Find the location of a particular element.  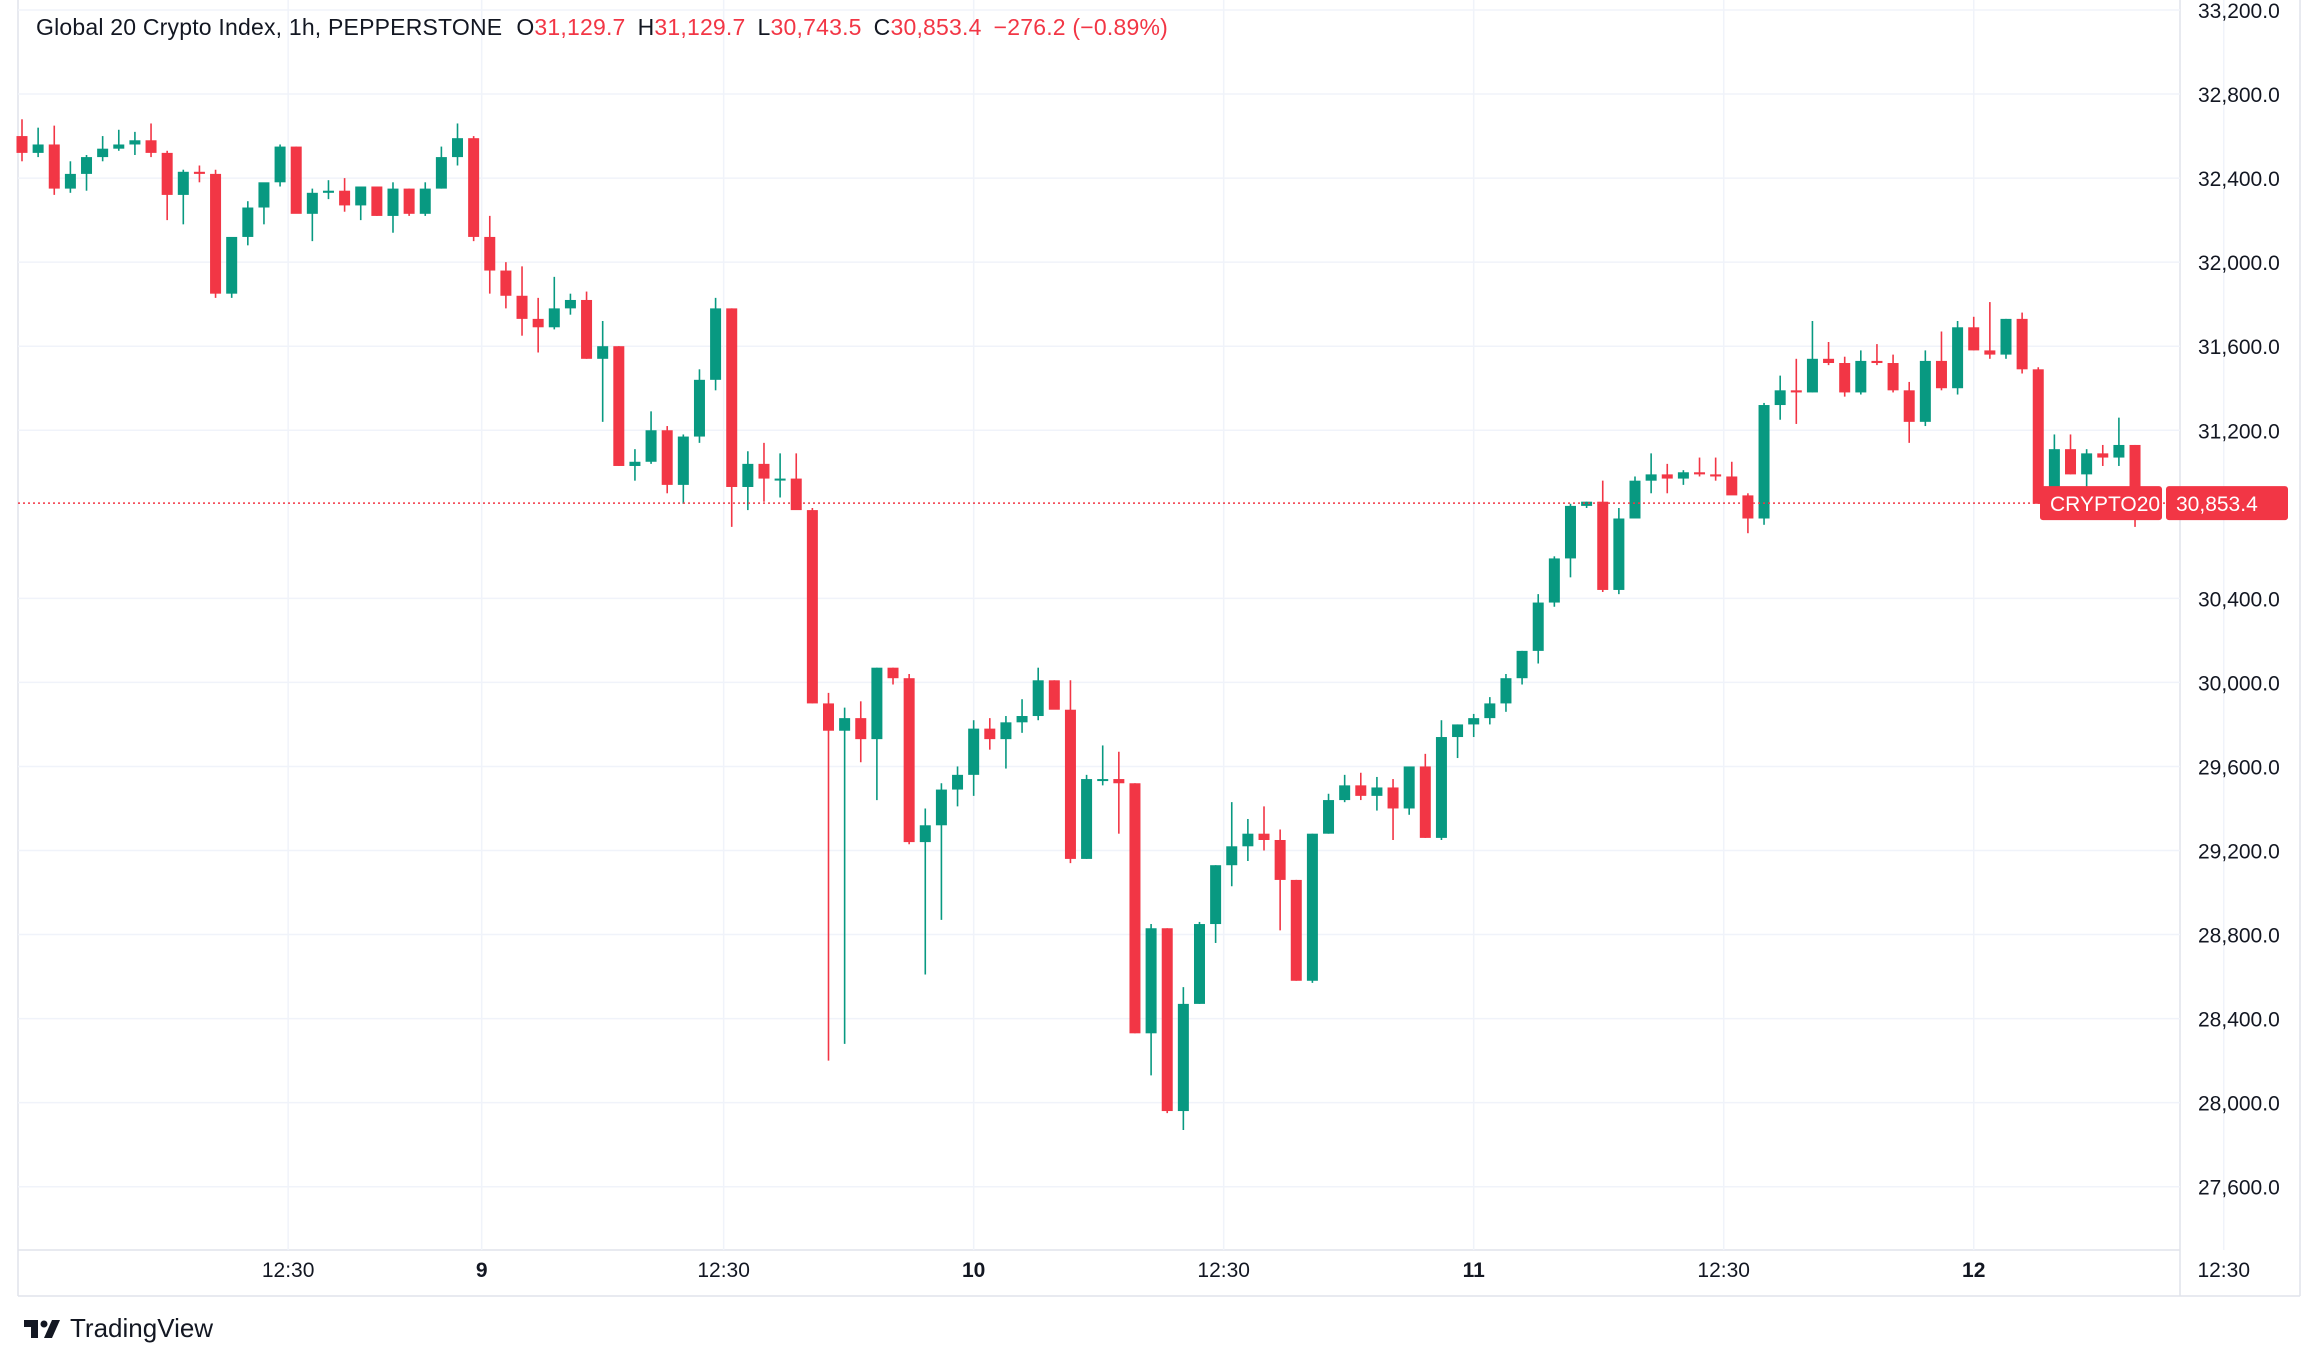

tradingview-logo-icon is located at coordinates (42, 1328).